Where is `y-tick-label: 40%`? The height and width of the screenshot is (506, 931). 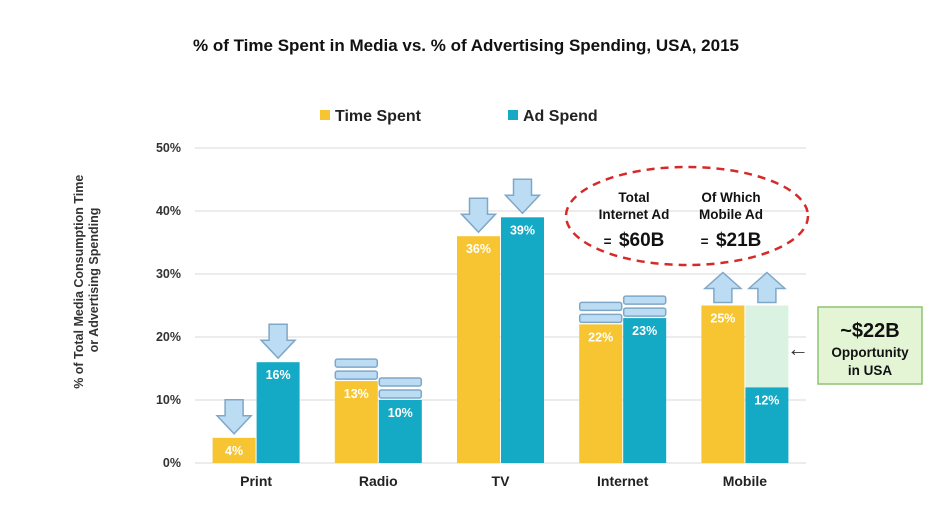 y-tick-label: 40% is located at coordinates (168, 211).